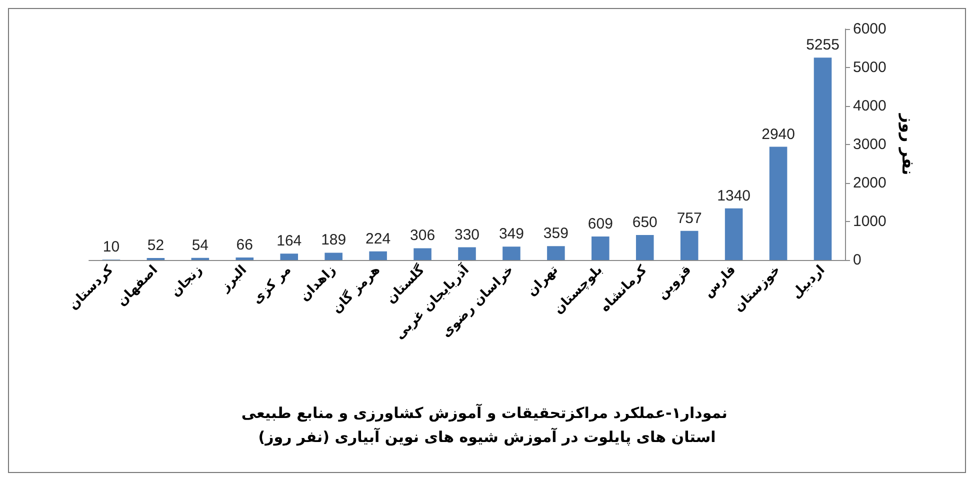 This screenshot has height=483, width=976. I want to click on data-label: 2940, so click(778, 134).